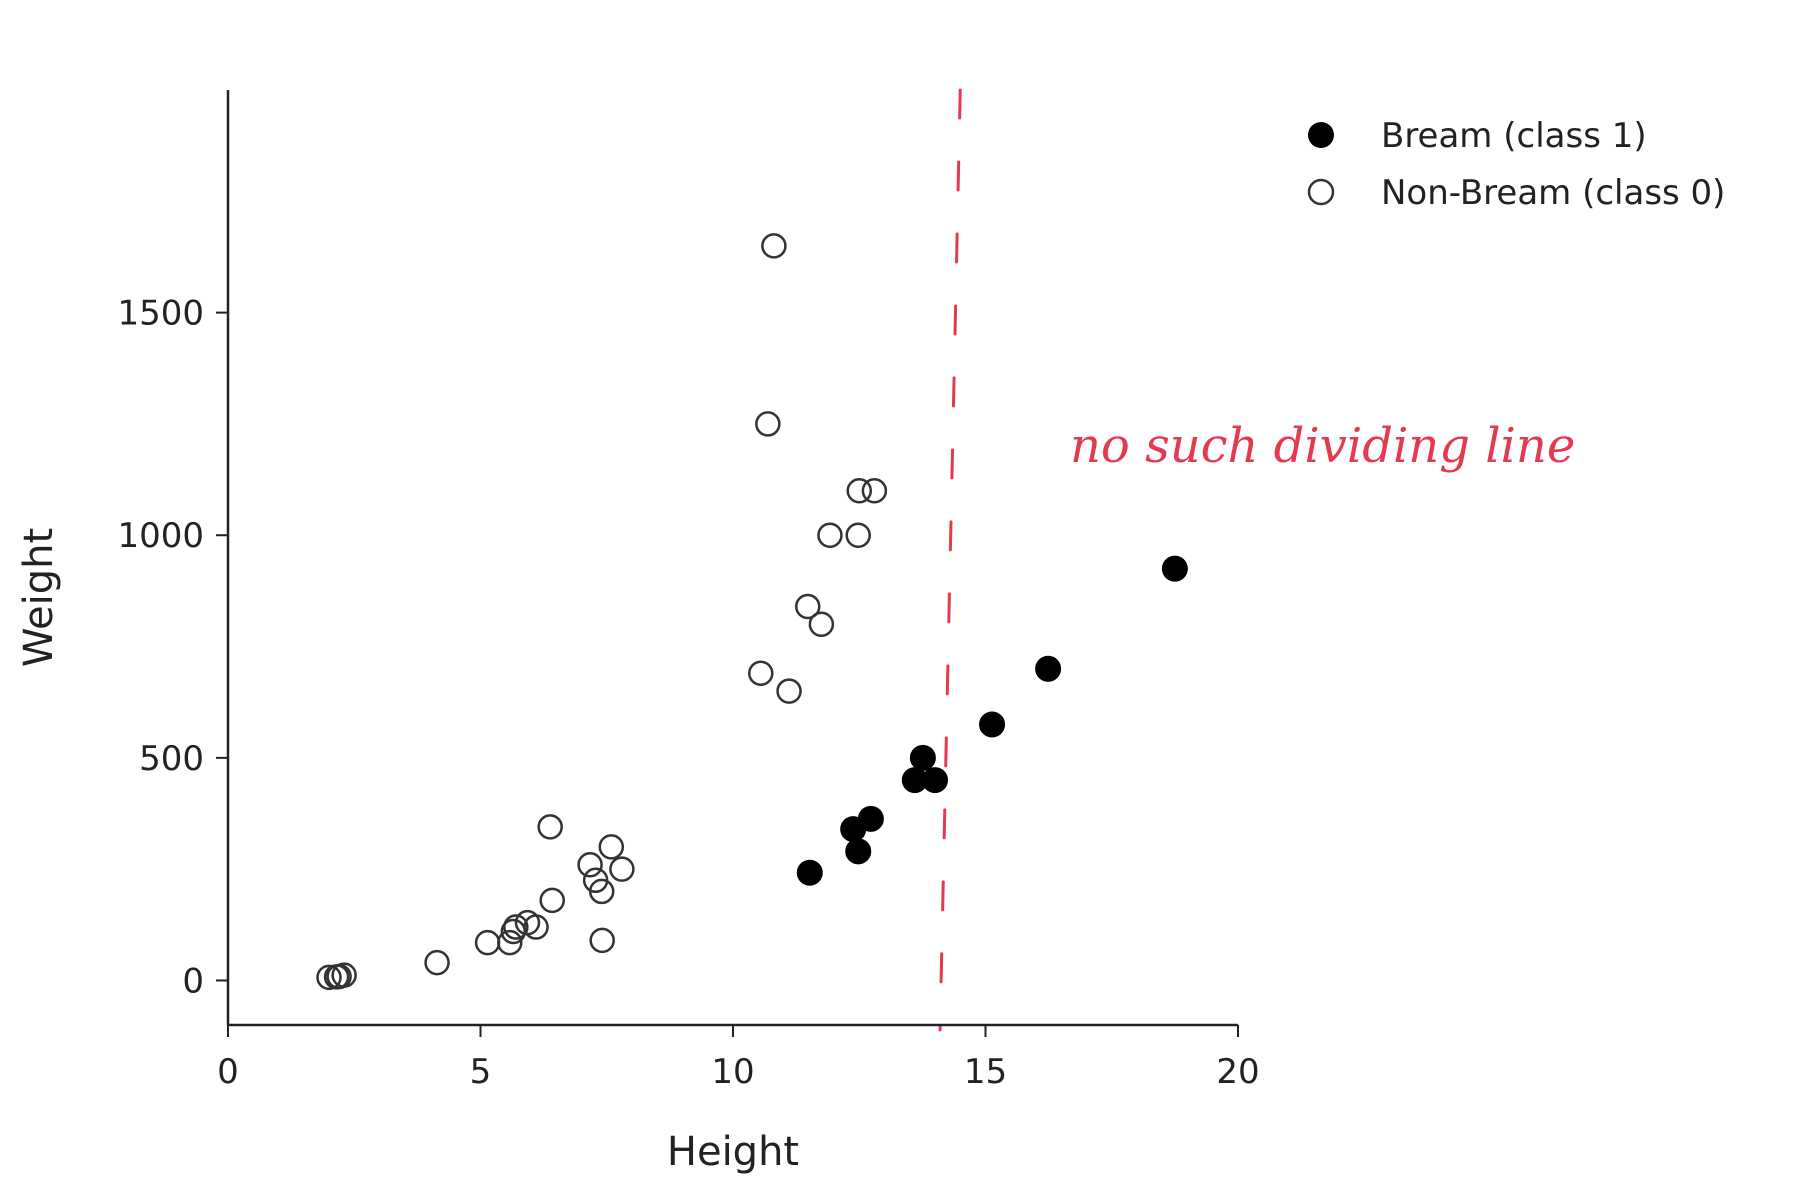 This screenshot has height=1200, width=1800. What do you see at coordinates (1321, 192) in the screenshot?
I see `legend-marker-non-bream` at bounding box center [1321, 192].